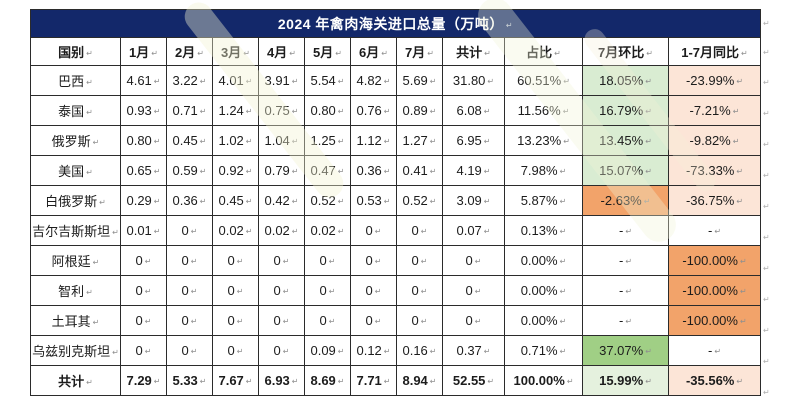 The height and width of the screenshot is (408, 793). Describe the element at coordinates (281, 200) in the screenshot. I see `month-cell: 0.42 ↵` at that location.